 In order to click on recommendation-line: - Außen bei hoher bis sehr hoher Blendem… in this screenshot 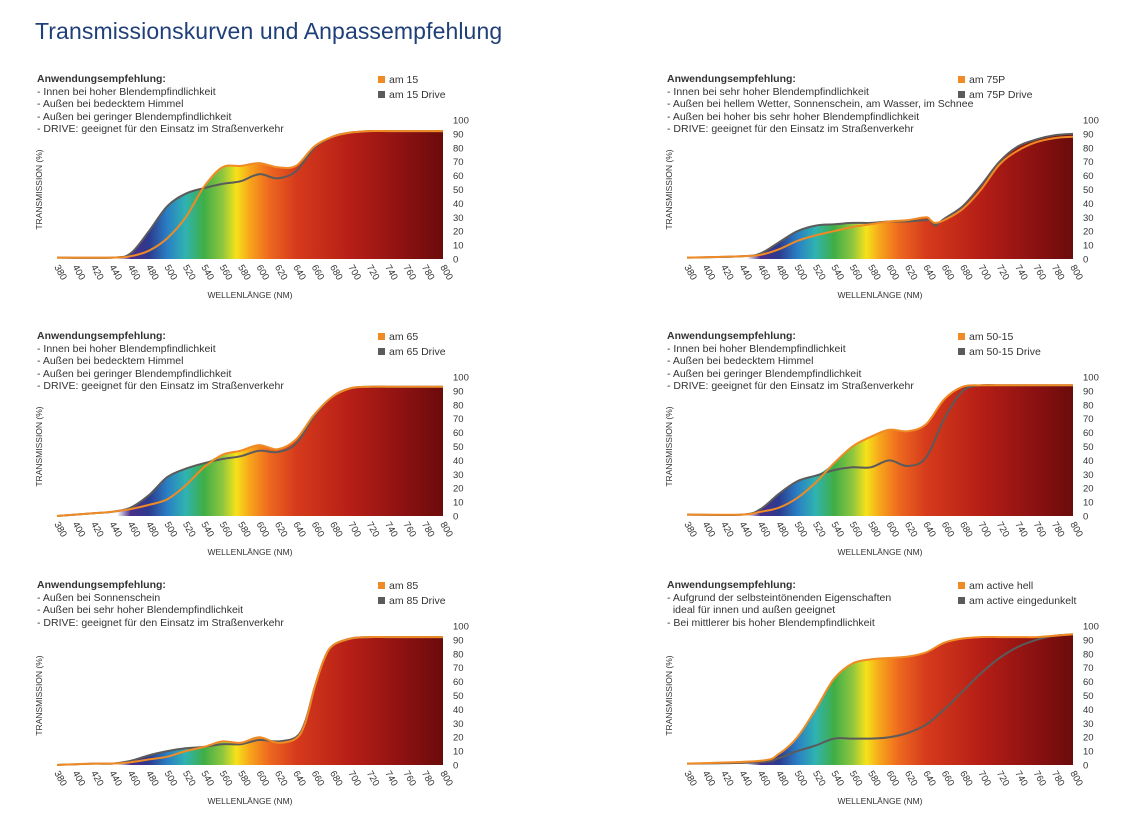, I will do `click(793, 116)`.